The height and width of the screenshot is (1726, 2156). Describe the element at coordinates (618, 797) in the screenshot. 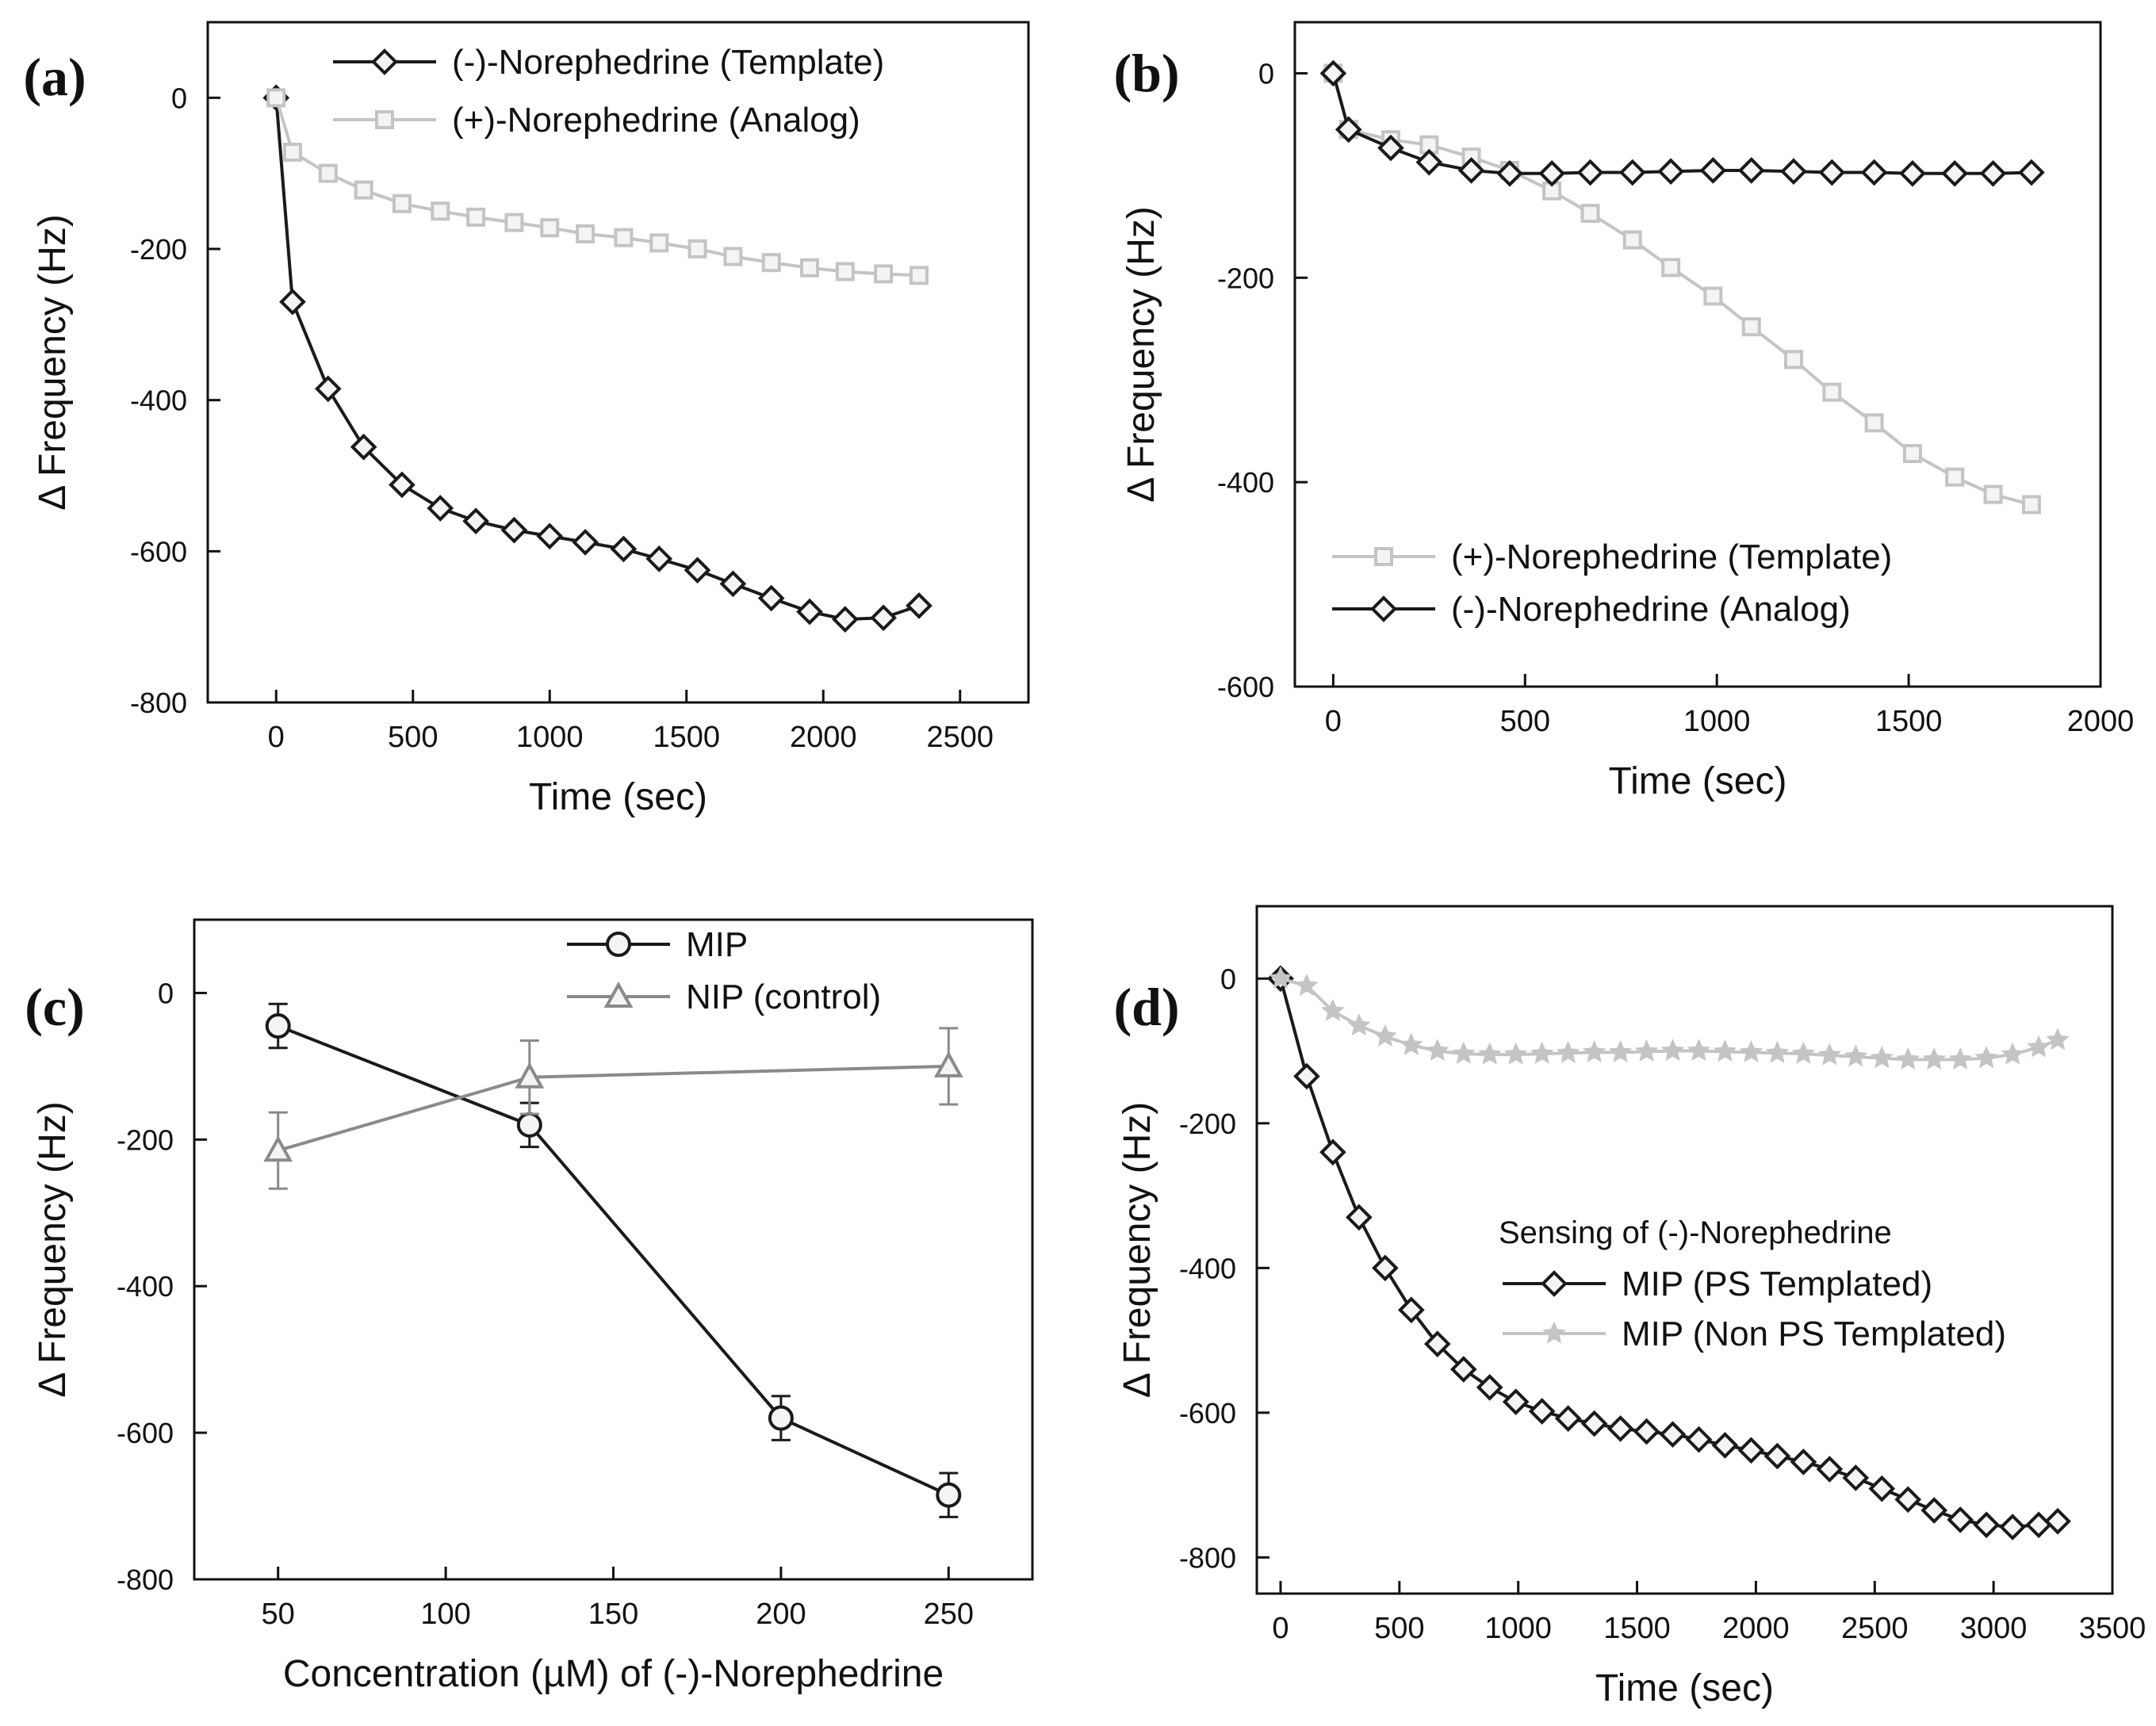

I see `x-axis-label: Time (sec)` at that location.